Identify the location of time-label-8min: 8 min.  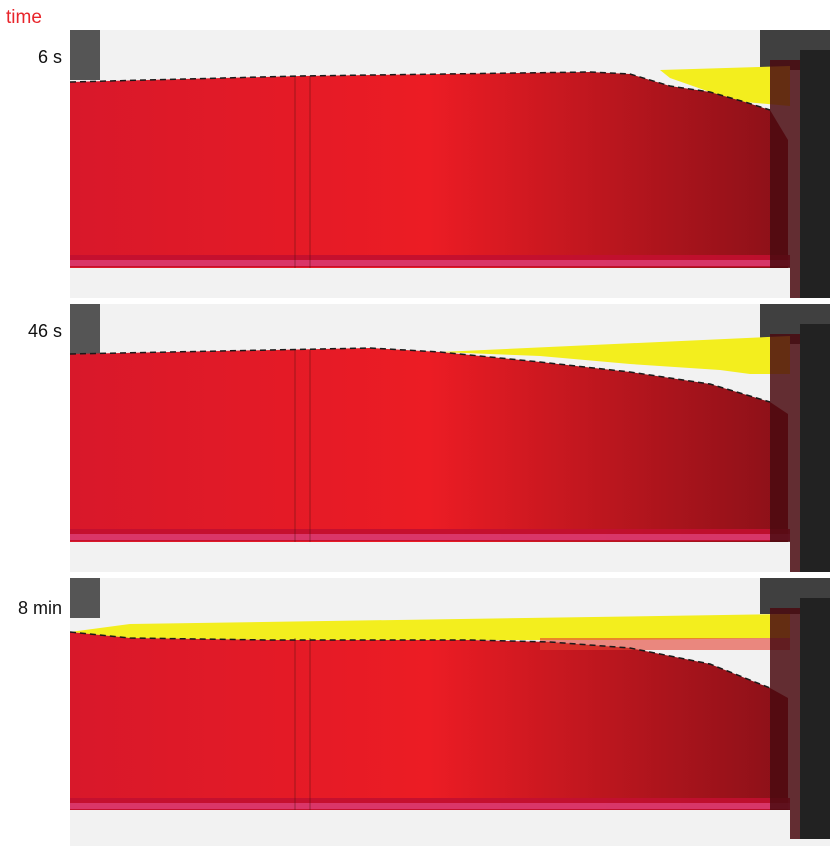
(39, 608).